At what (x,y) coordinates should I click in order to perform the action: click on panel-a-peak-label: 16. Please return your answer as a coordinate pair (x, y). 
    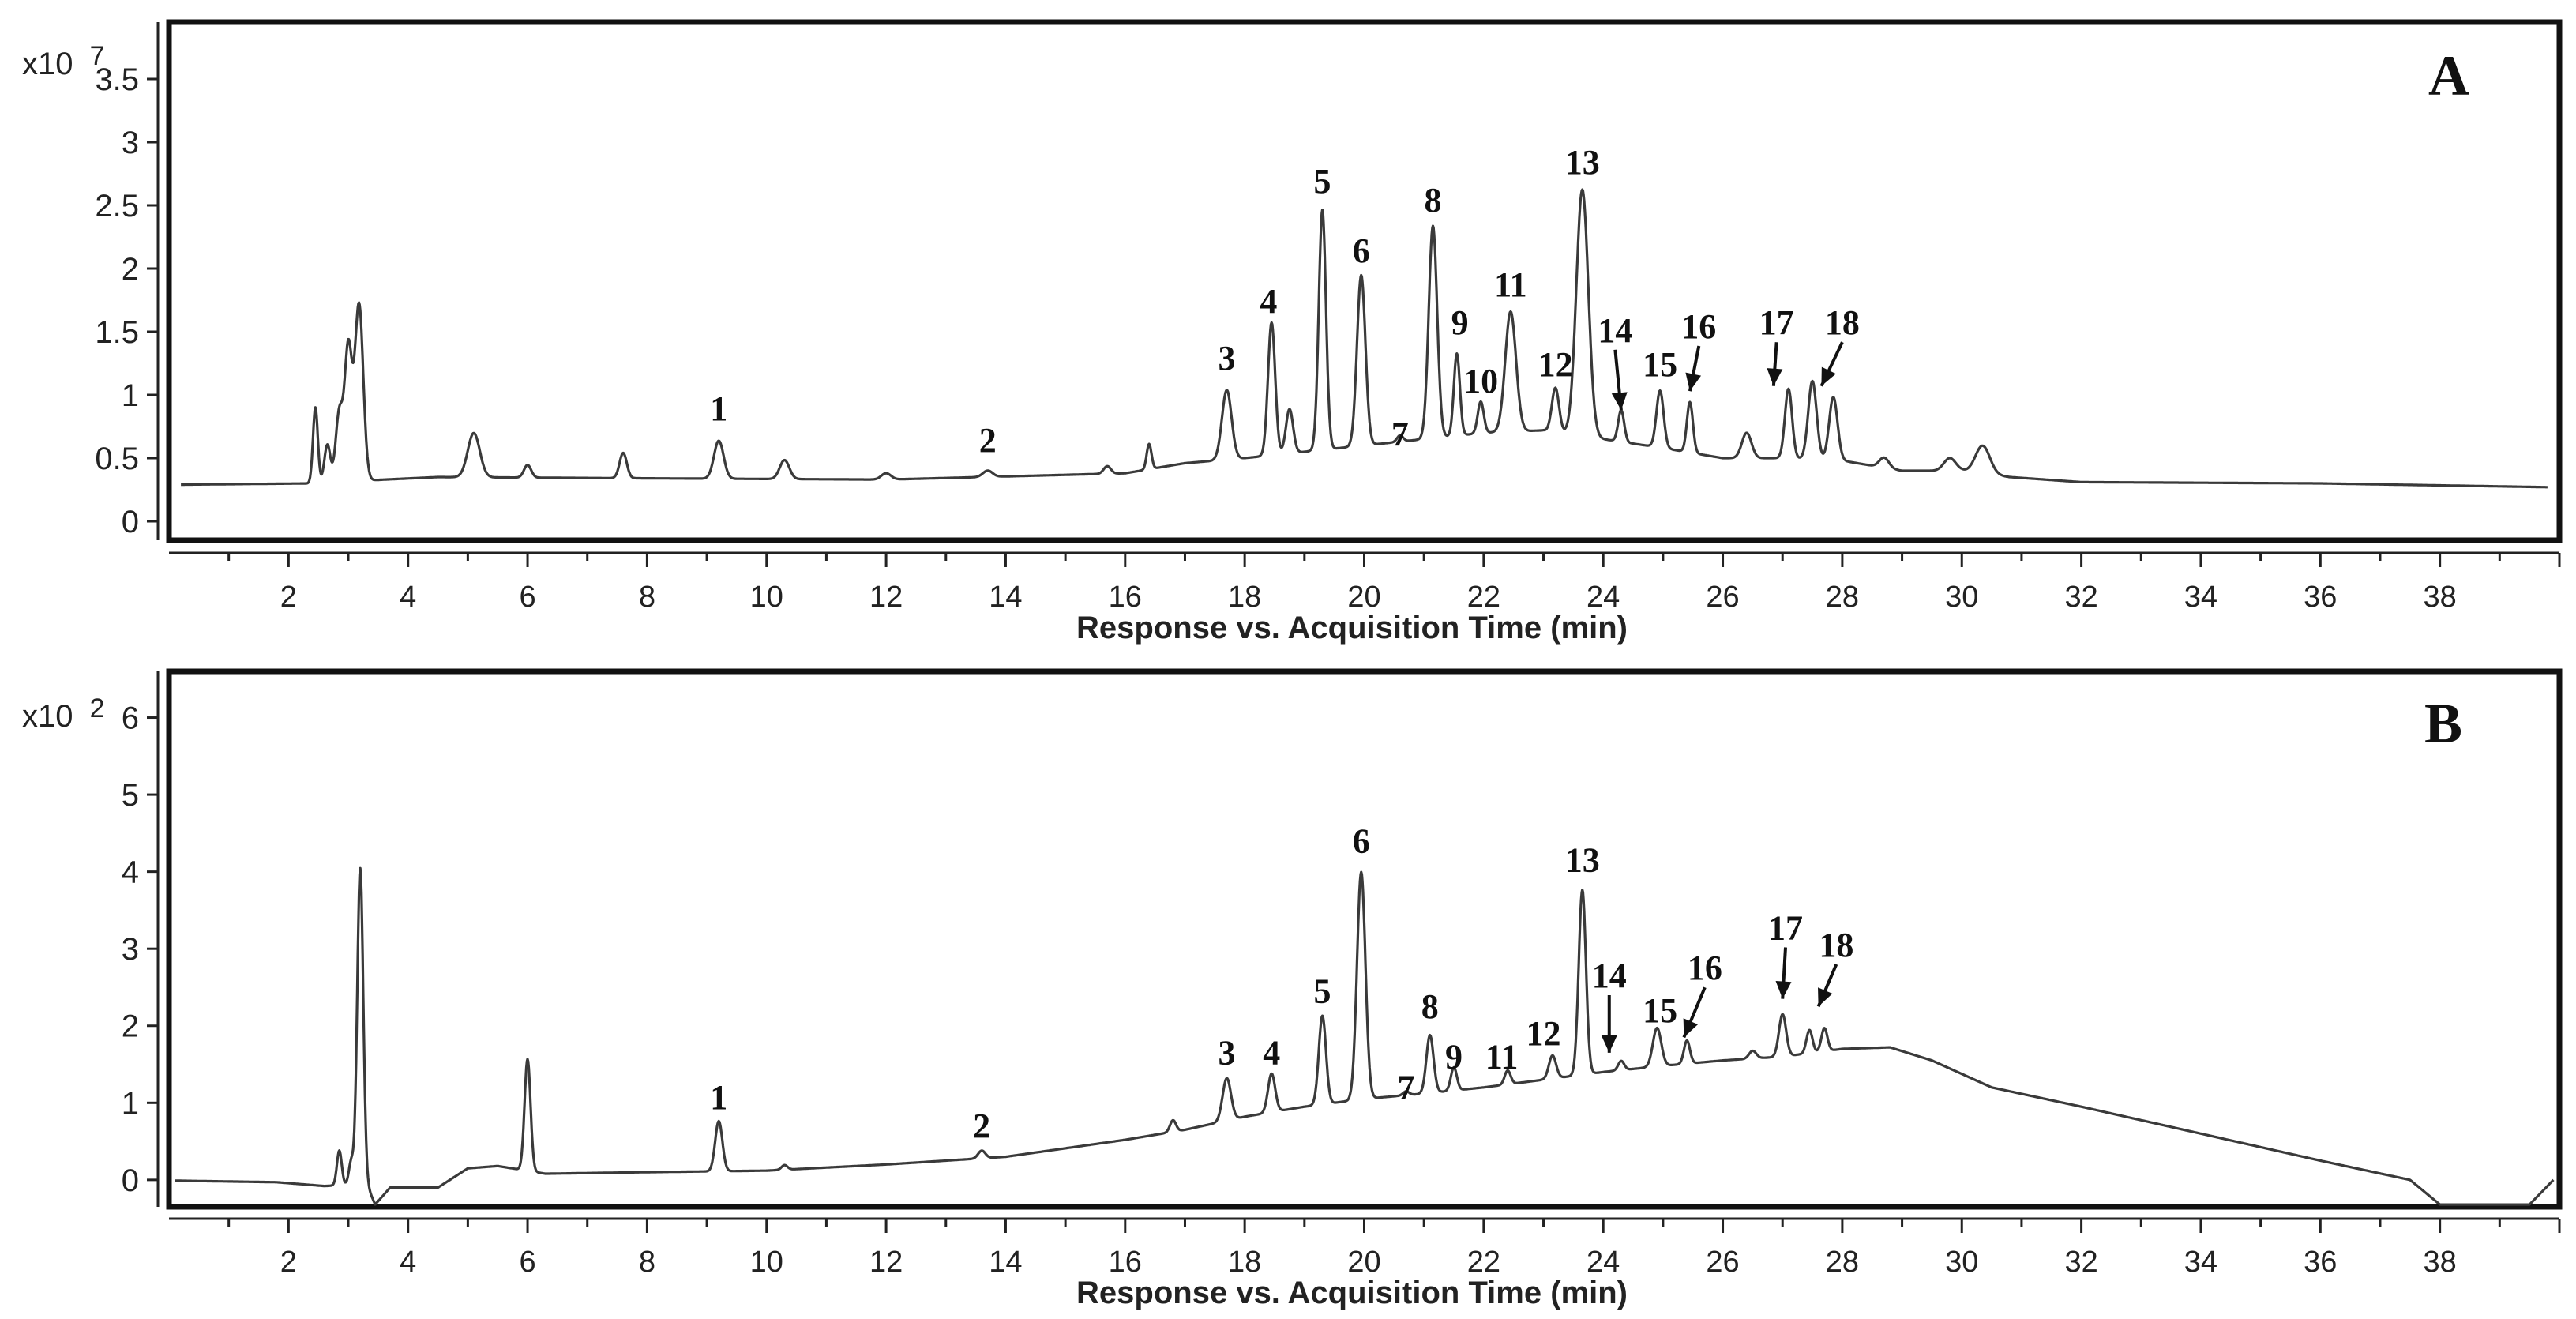
    Looking at the image, I should click on (1698, 326).